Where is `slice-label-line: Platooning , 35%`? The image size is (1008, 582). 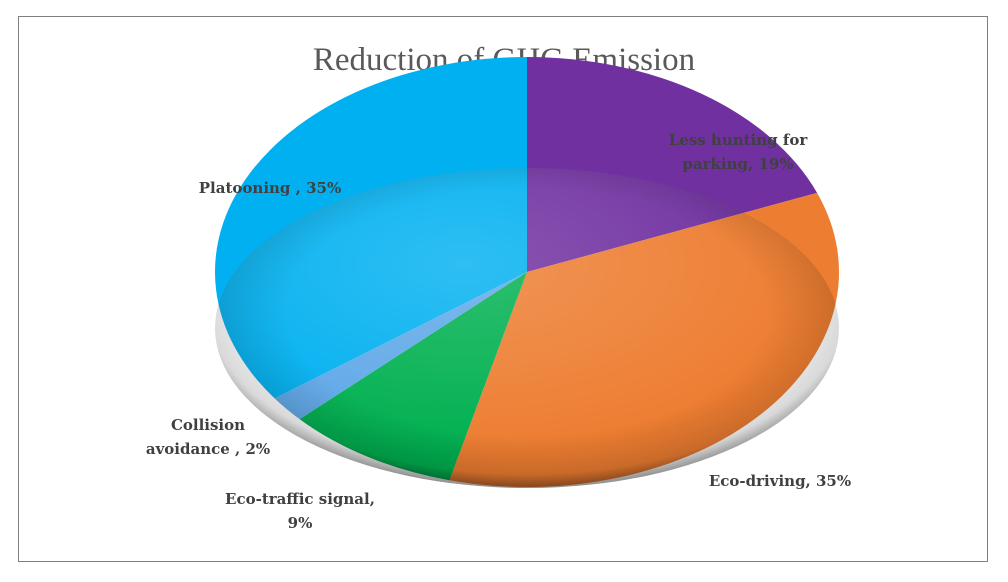
slice-label-line: Platooning , 35% is located at coordinates (270, 188).